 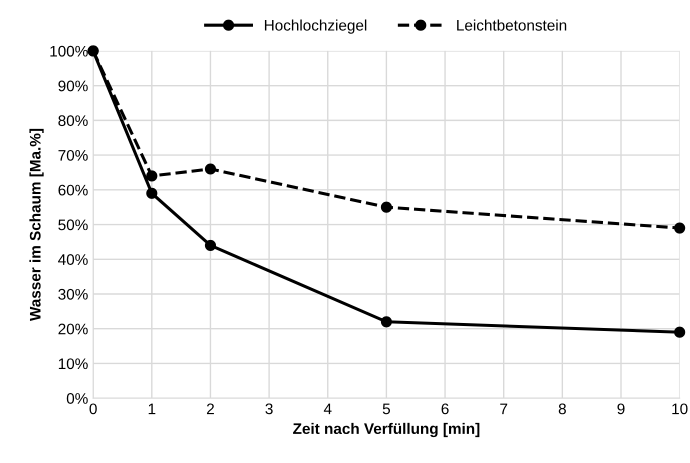 What do you see at coordinates (504, 409) in the screenshot?
I see `x-tick-label: 7` at bounding box center [504, 409].